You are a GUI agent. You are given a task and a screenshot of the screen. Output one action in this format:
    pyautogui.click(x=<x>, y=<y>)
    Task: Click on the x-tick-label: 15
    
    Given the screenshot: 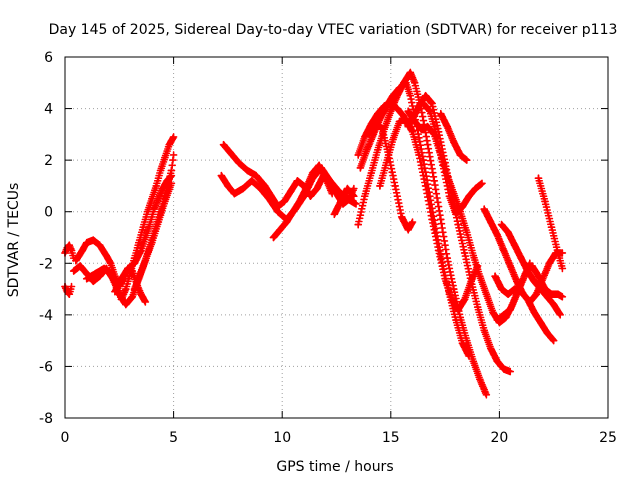 What is the action you would take?
    pyautogui.click(x=391, y=438)
    